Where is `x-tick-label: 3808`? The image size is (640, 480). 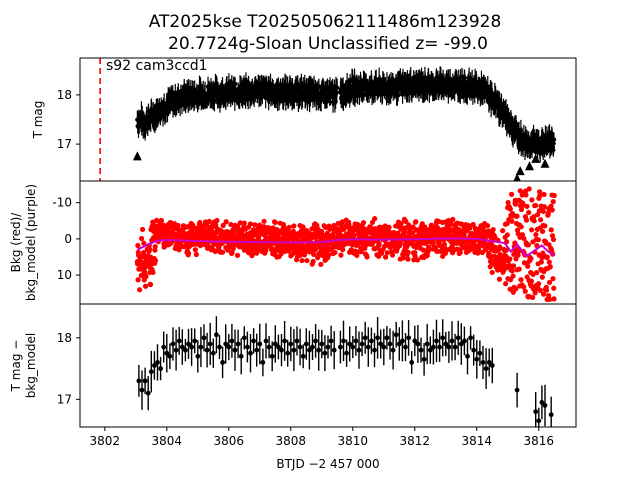 x-tick-label: 3808 is located at coordinates (291, 441).